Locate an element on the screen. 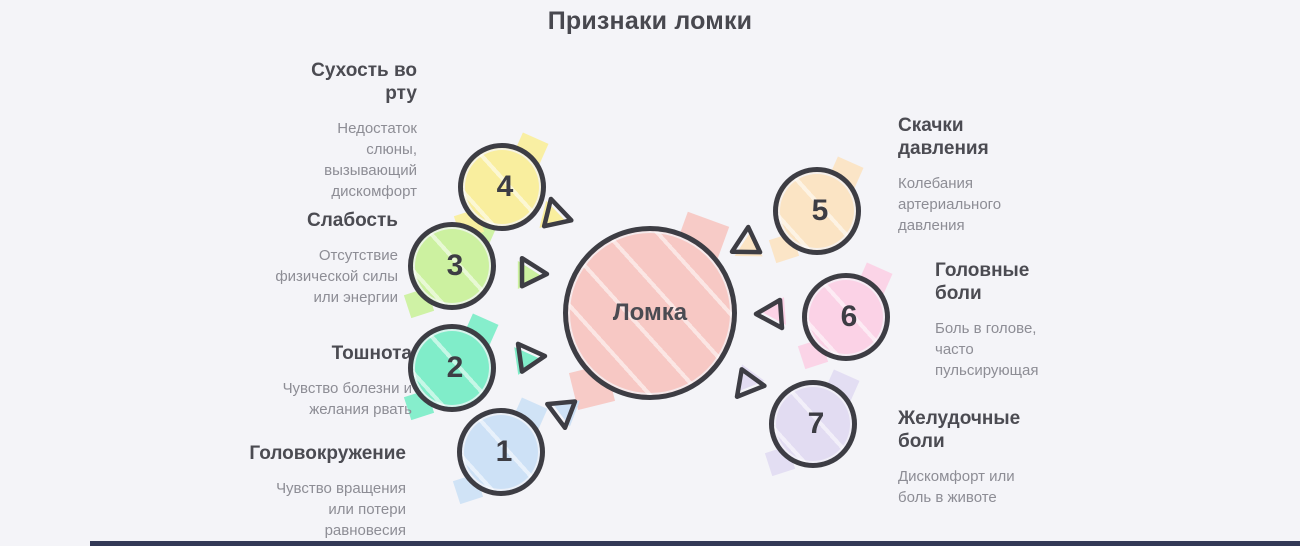  symptom-heading: Скачки давления is located at coordinates (943, 137).